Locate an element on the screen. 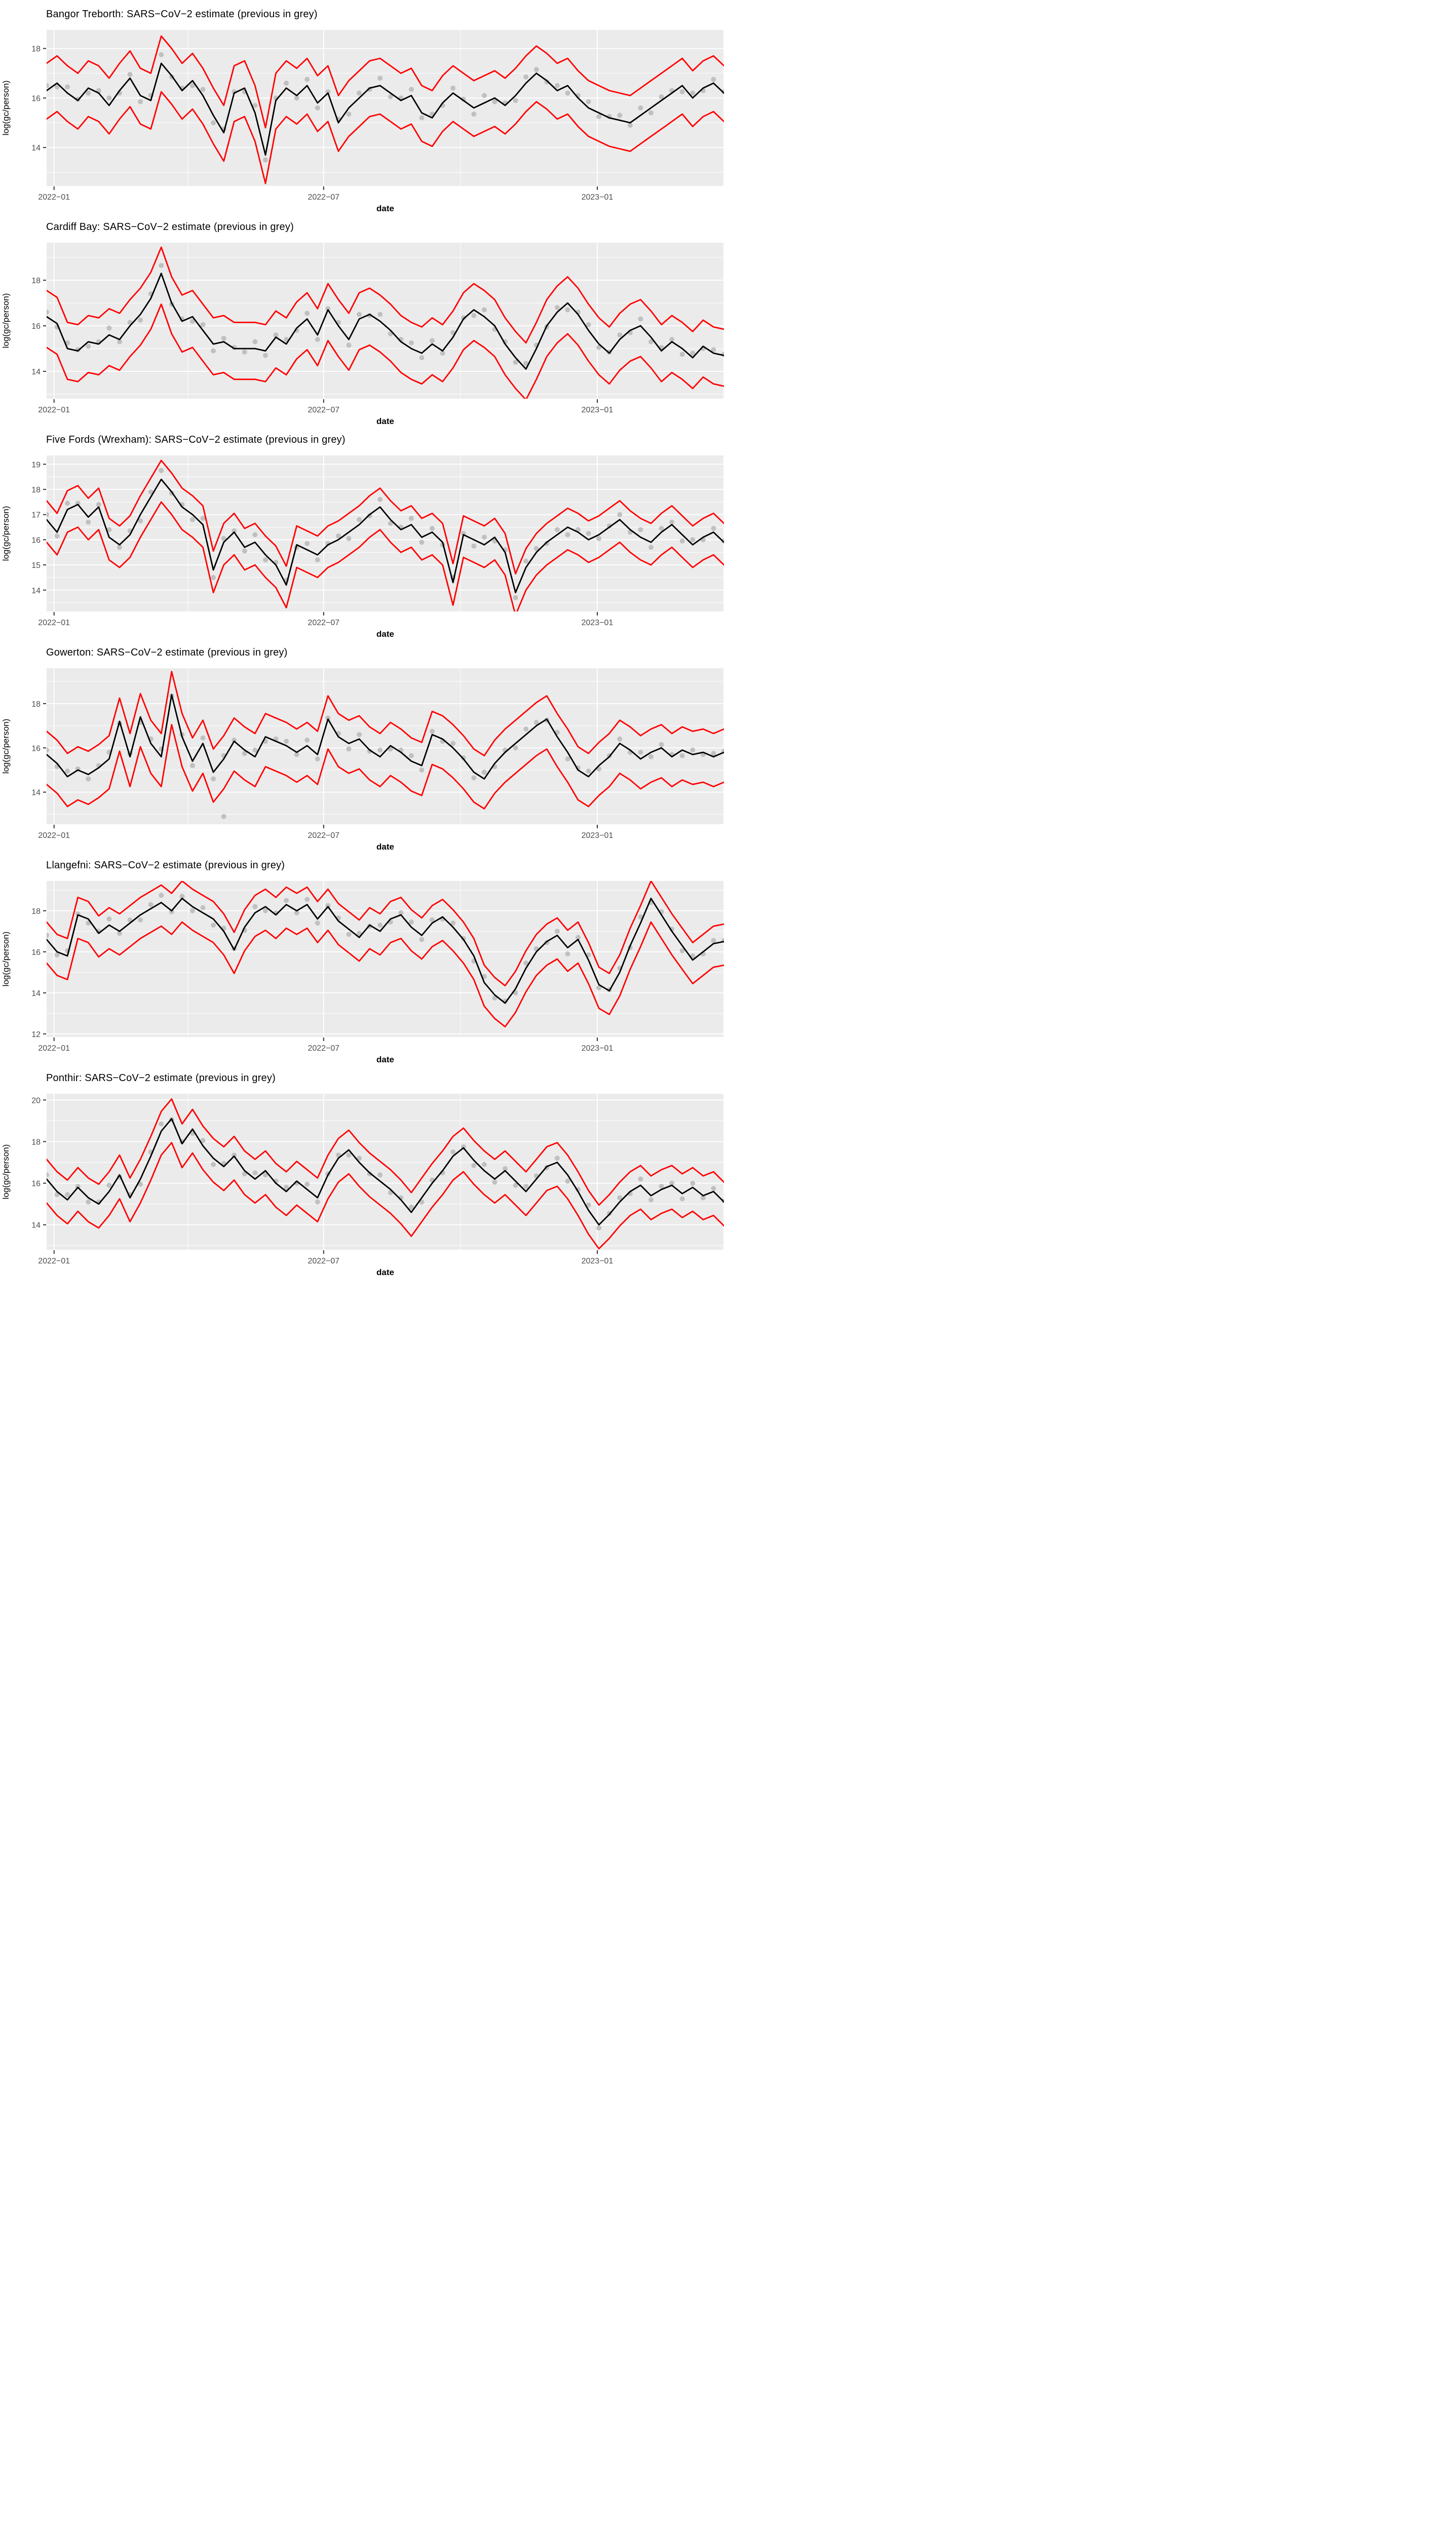 This screenshot has width=1456, height=2533. y-tick-label: 17 is located at coordinates (36, 515).